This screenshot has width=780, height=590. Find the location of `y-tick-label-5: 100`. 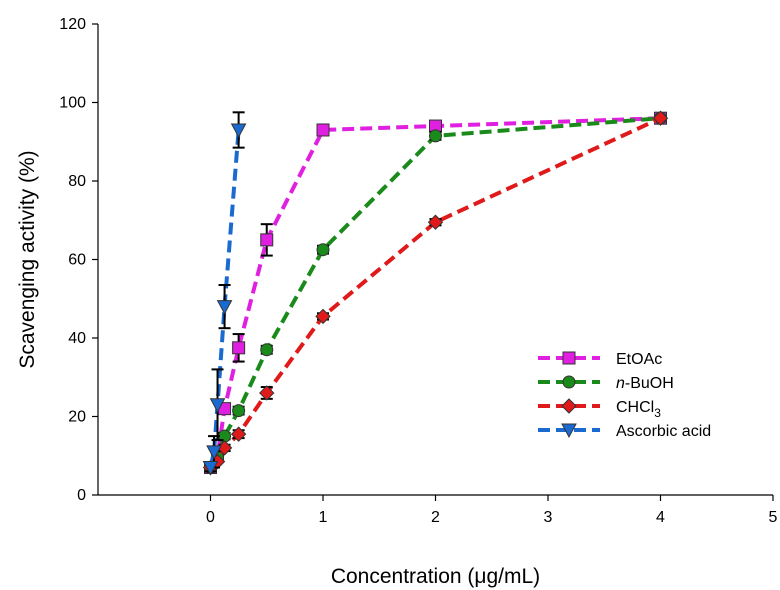

y-tick-label-5: 100 is located at coordinates (72, 103).